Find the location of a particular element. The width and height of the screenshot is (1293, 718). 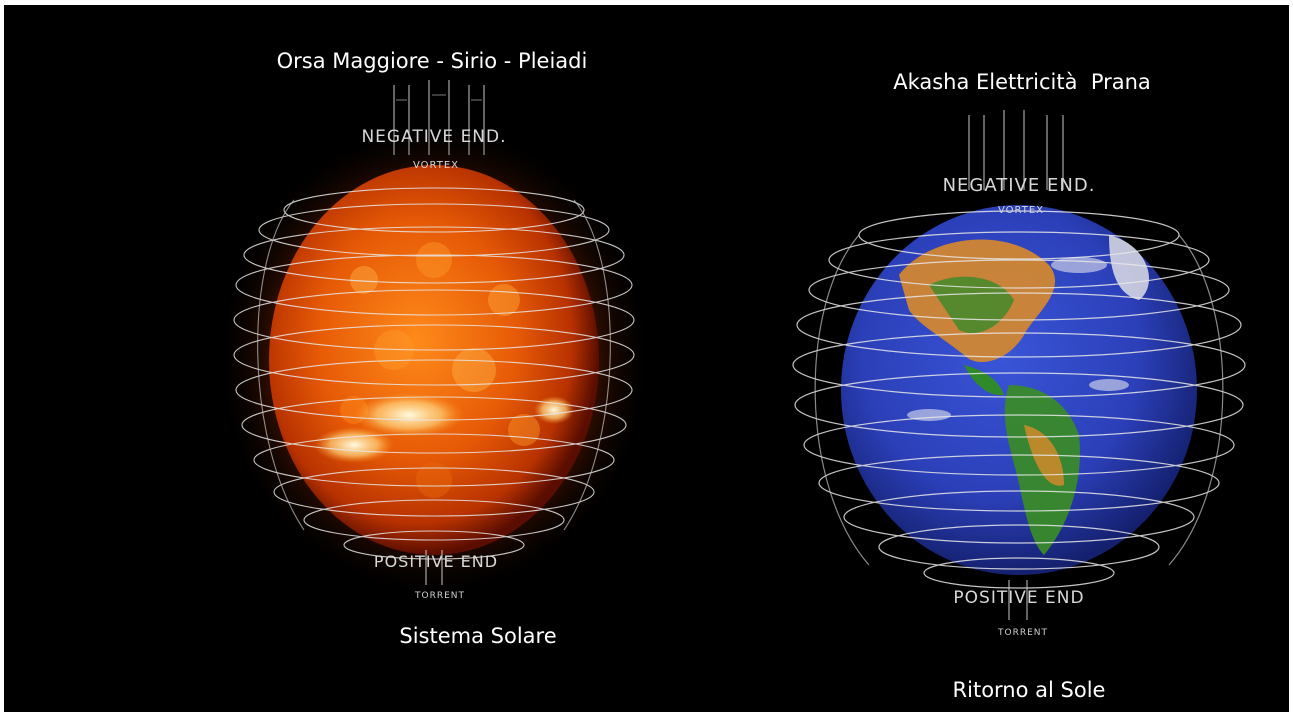

caption-top-right: Akasha Elettricità Prana is located at coordinates (1022, 82).